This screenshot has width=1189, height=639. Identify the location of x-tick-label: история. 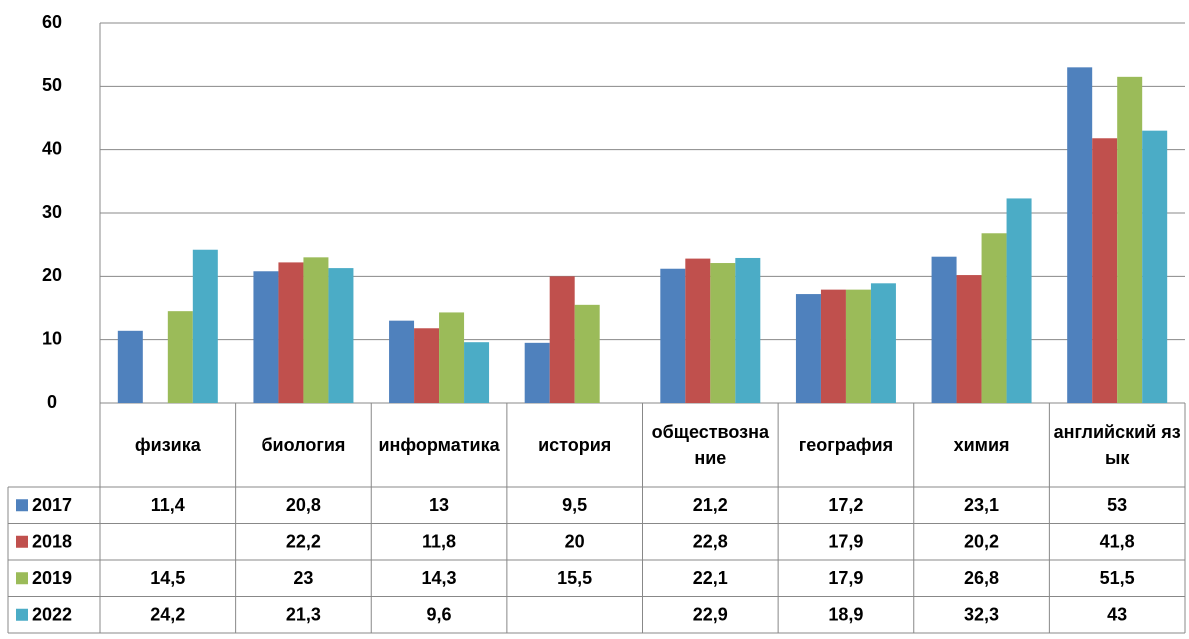
(575, 445).